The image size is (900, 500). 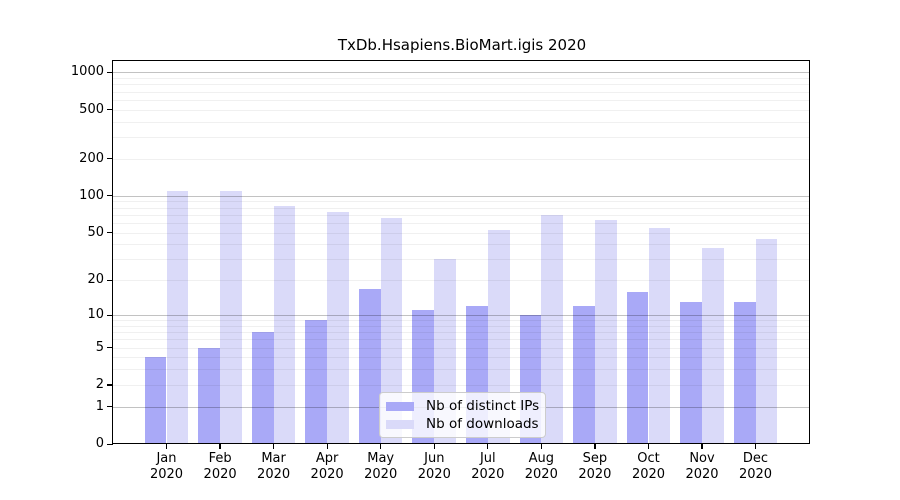 What do you see at coordinates (155, 400) in the screenshot?
I see `bar-nb-of-distinct-ips-jan-2020` at bounding box center [155, 400].